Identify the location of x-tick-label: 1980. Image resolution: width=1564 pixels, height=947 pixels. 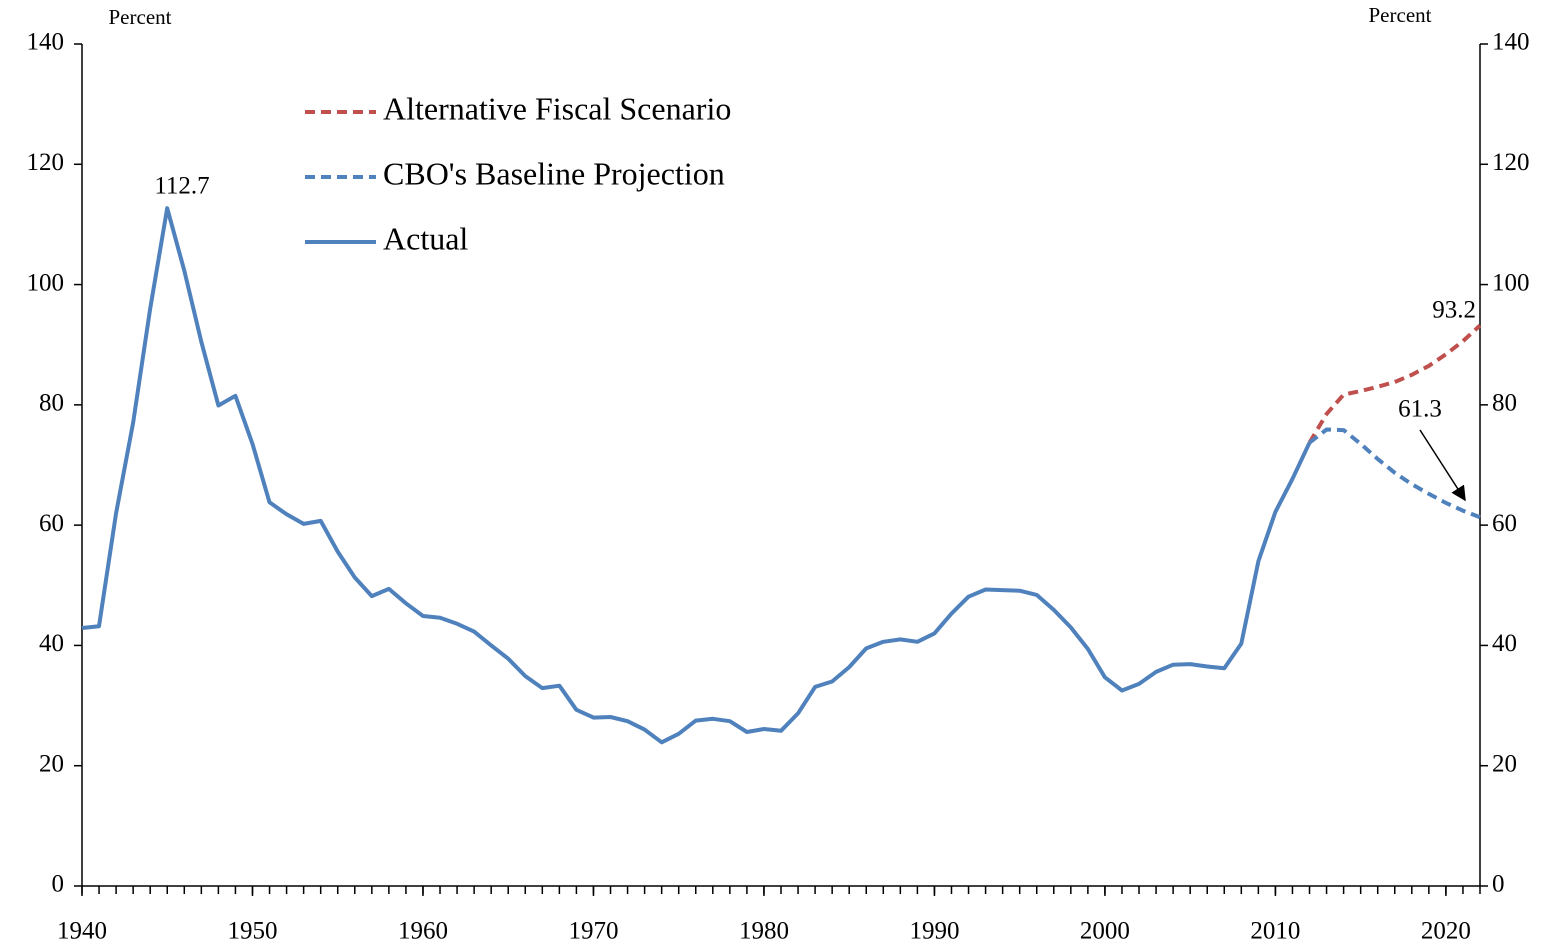
(764, 931).